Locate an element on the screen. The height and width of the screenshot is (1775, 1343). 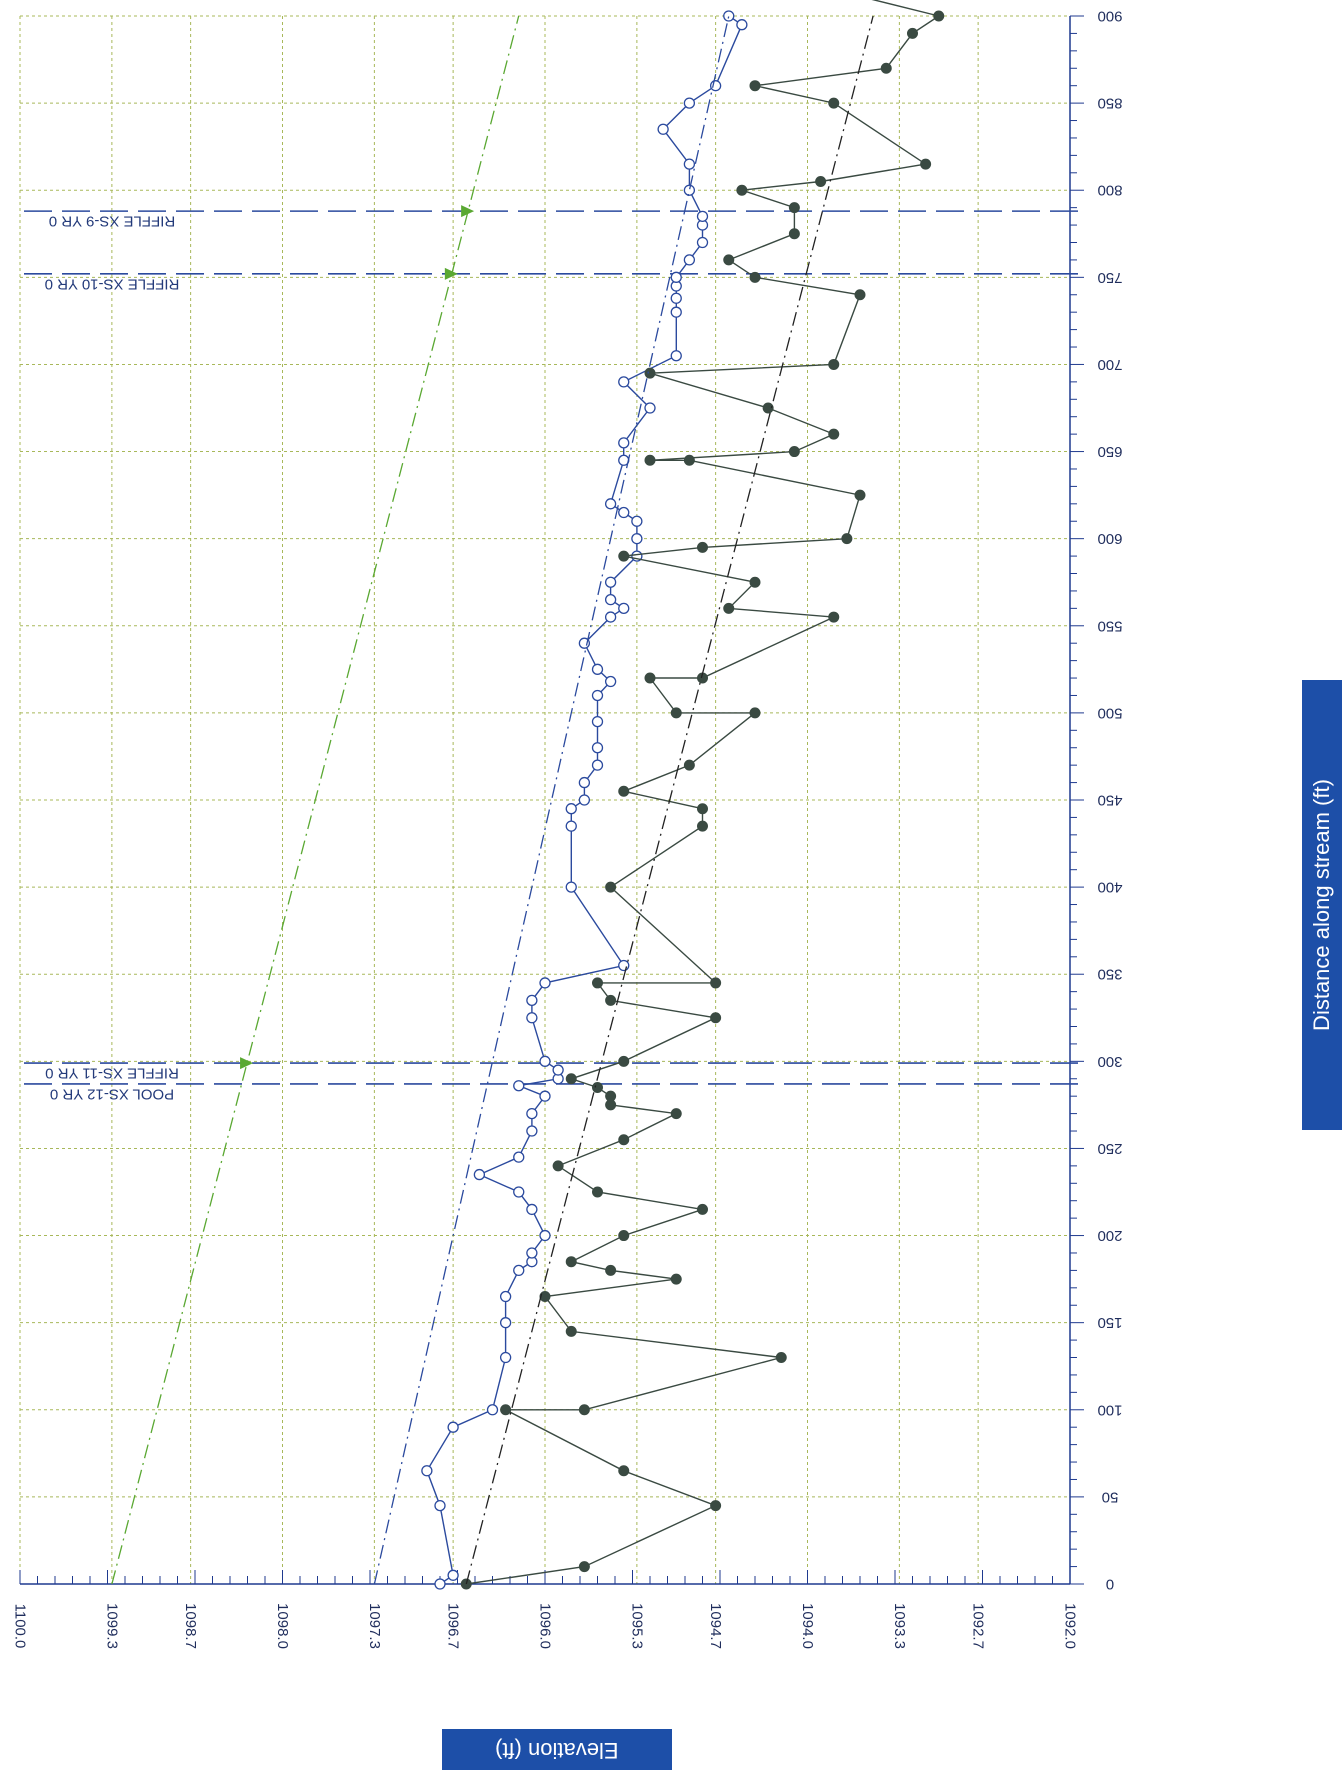
y-axis-title: Elevation (ft) is located at coordinates (557, 1749).